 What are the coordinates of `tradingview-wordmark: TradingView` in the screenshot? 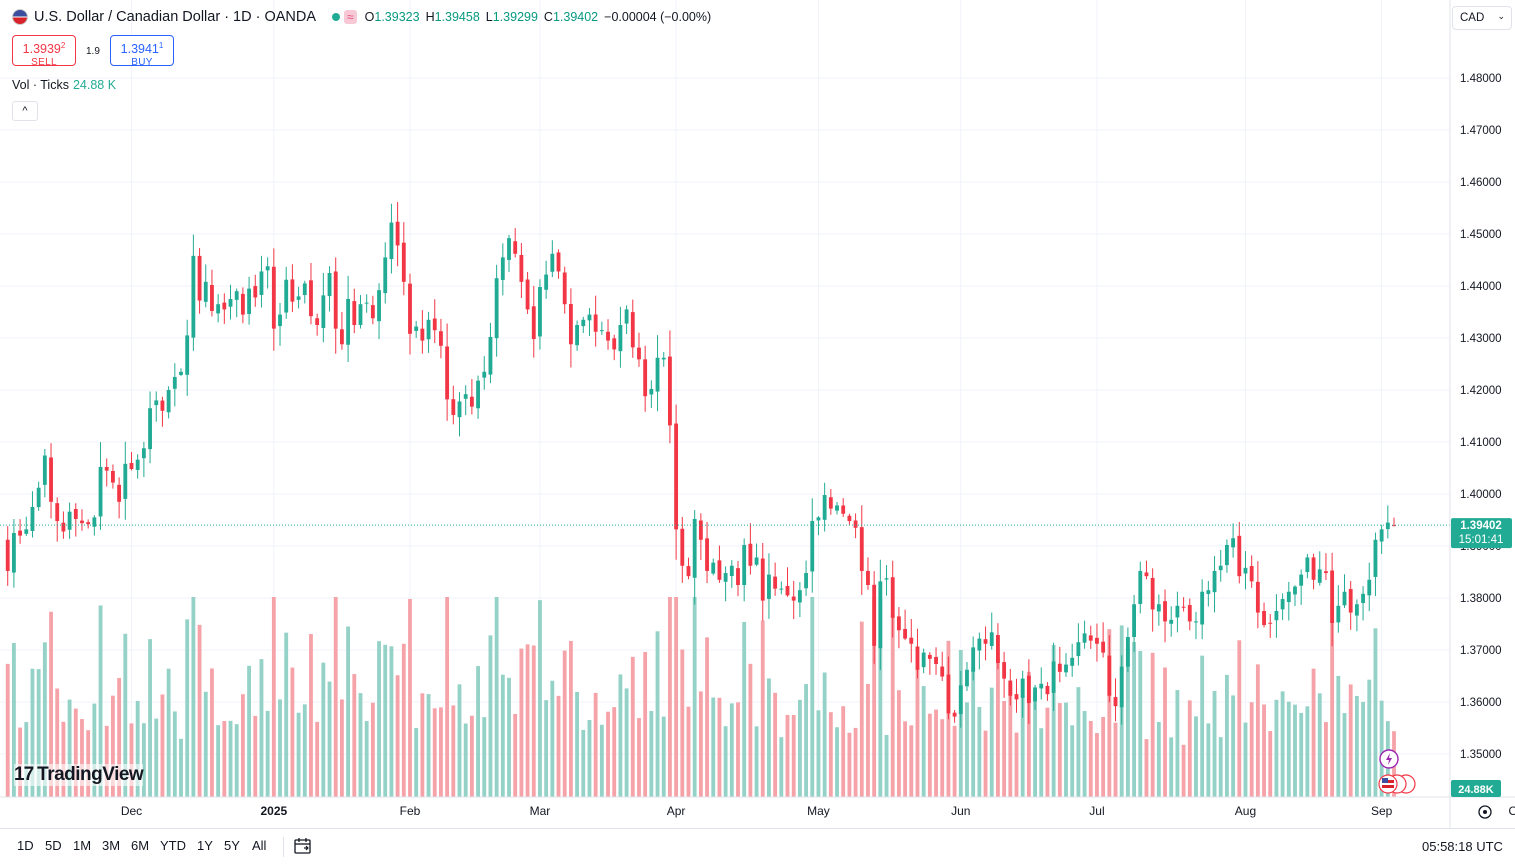 It's located at (90, 774).